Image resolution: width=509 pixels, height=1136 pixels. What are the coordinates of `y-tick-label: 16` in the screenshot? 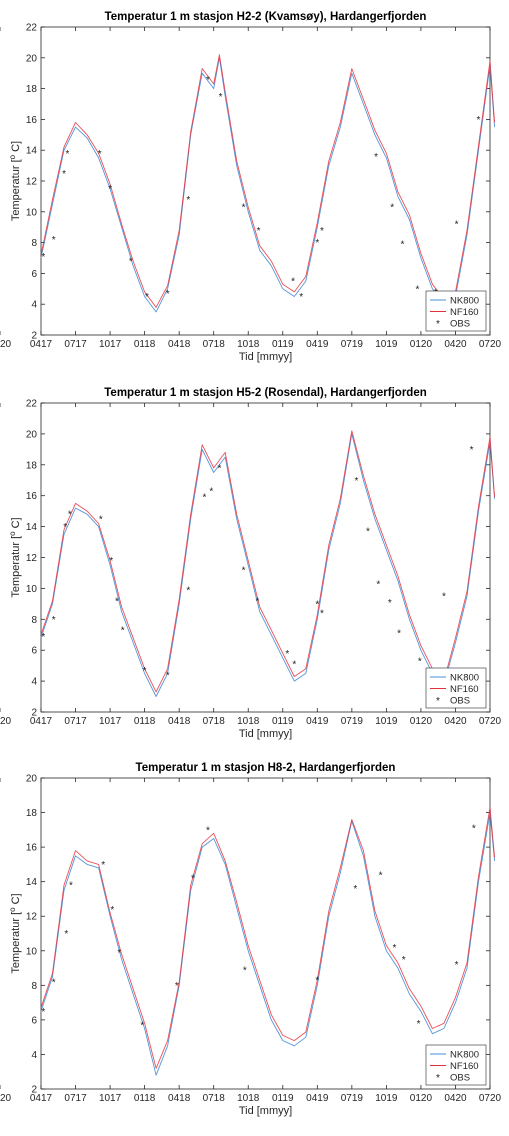 It's located at (32, 496).